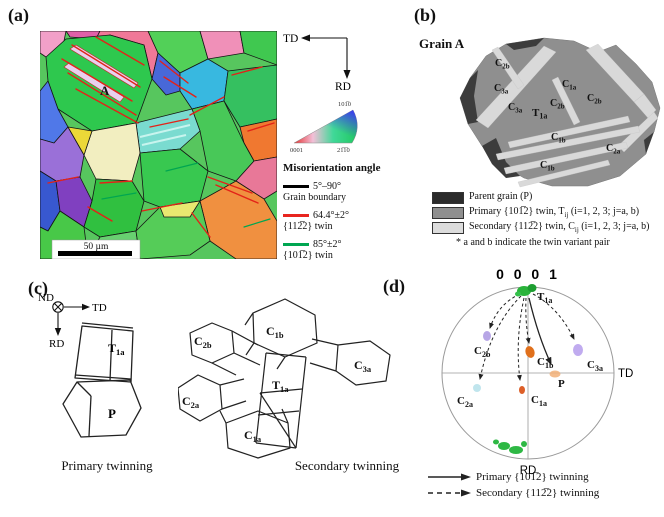 The width and height of the screenshot is (664, 517). Describe the element at coordinates (296, 150) in the screenshot. I see `ipf-corner-0001: 0001` at that location.